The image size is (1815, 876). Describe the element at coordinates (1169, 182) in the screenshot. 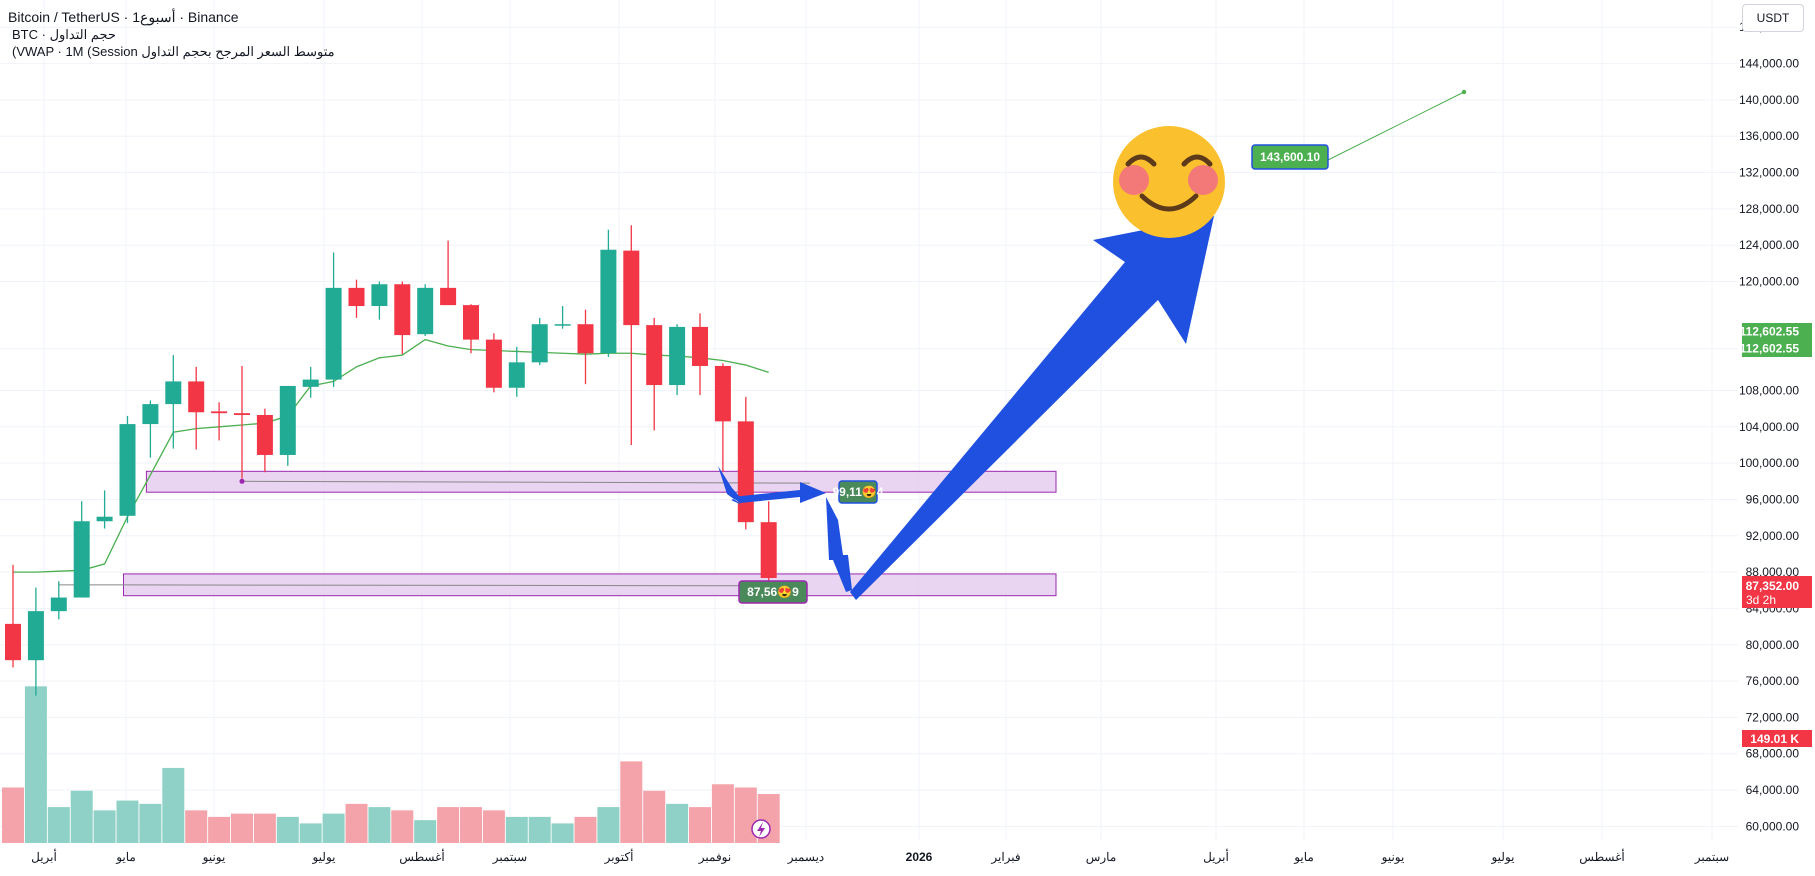

I see `smiling-face-emoji` at that location.